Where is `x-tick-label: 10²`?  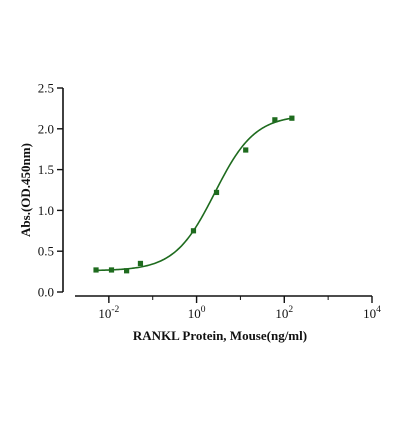 x-tick-label: 10² is located at coordinates (284, 313).